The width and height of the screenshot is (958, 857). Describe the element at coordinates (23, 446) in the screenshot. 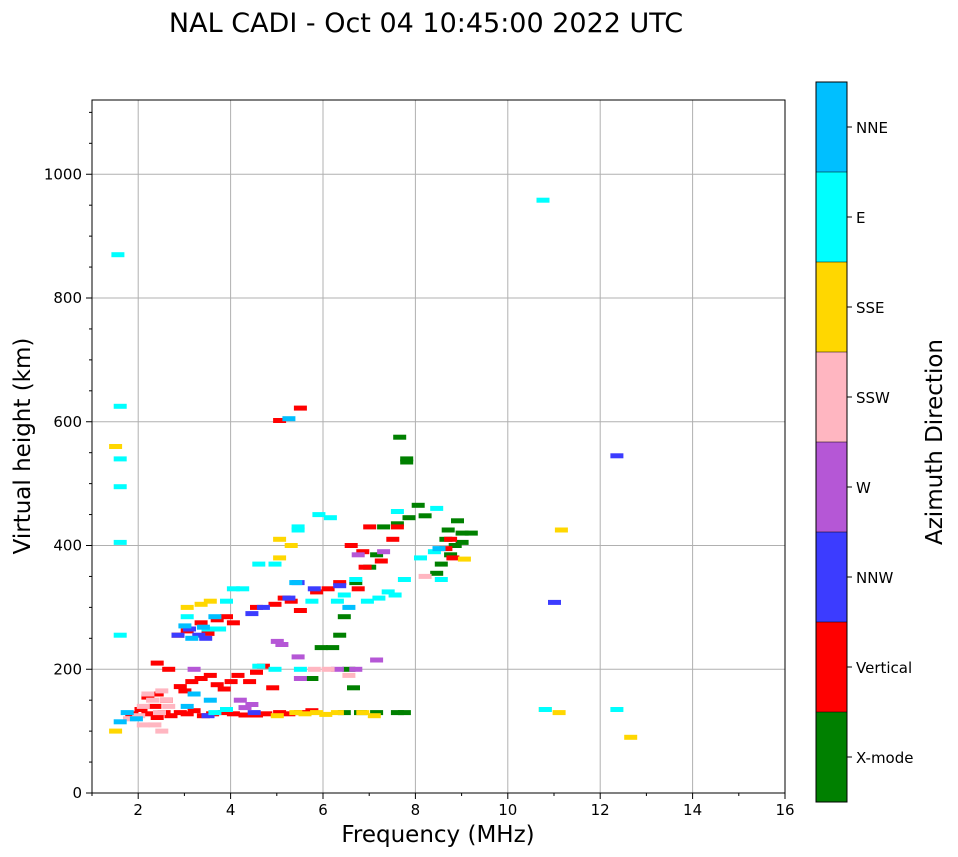

I see `y-axis-label: Virtual height (km)` at that location.